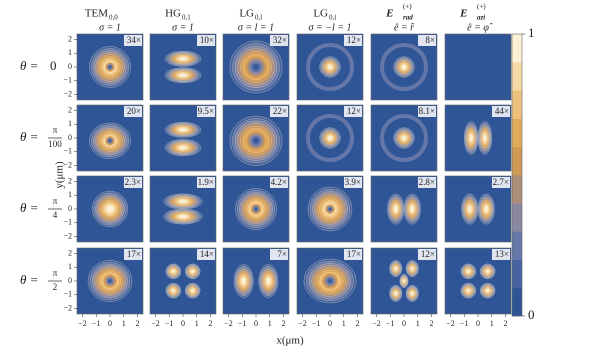 The height and width of the screenshot is (352, 616). I want to click on colorbar-frame, so click(517, 175).